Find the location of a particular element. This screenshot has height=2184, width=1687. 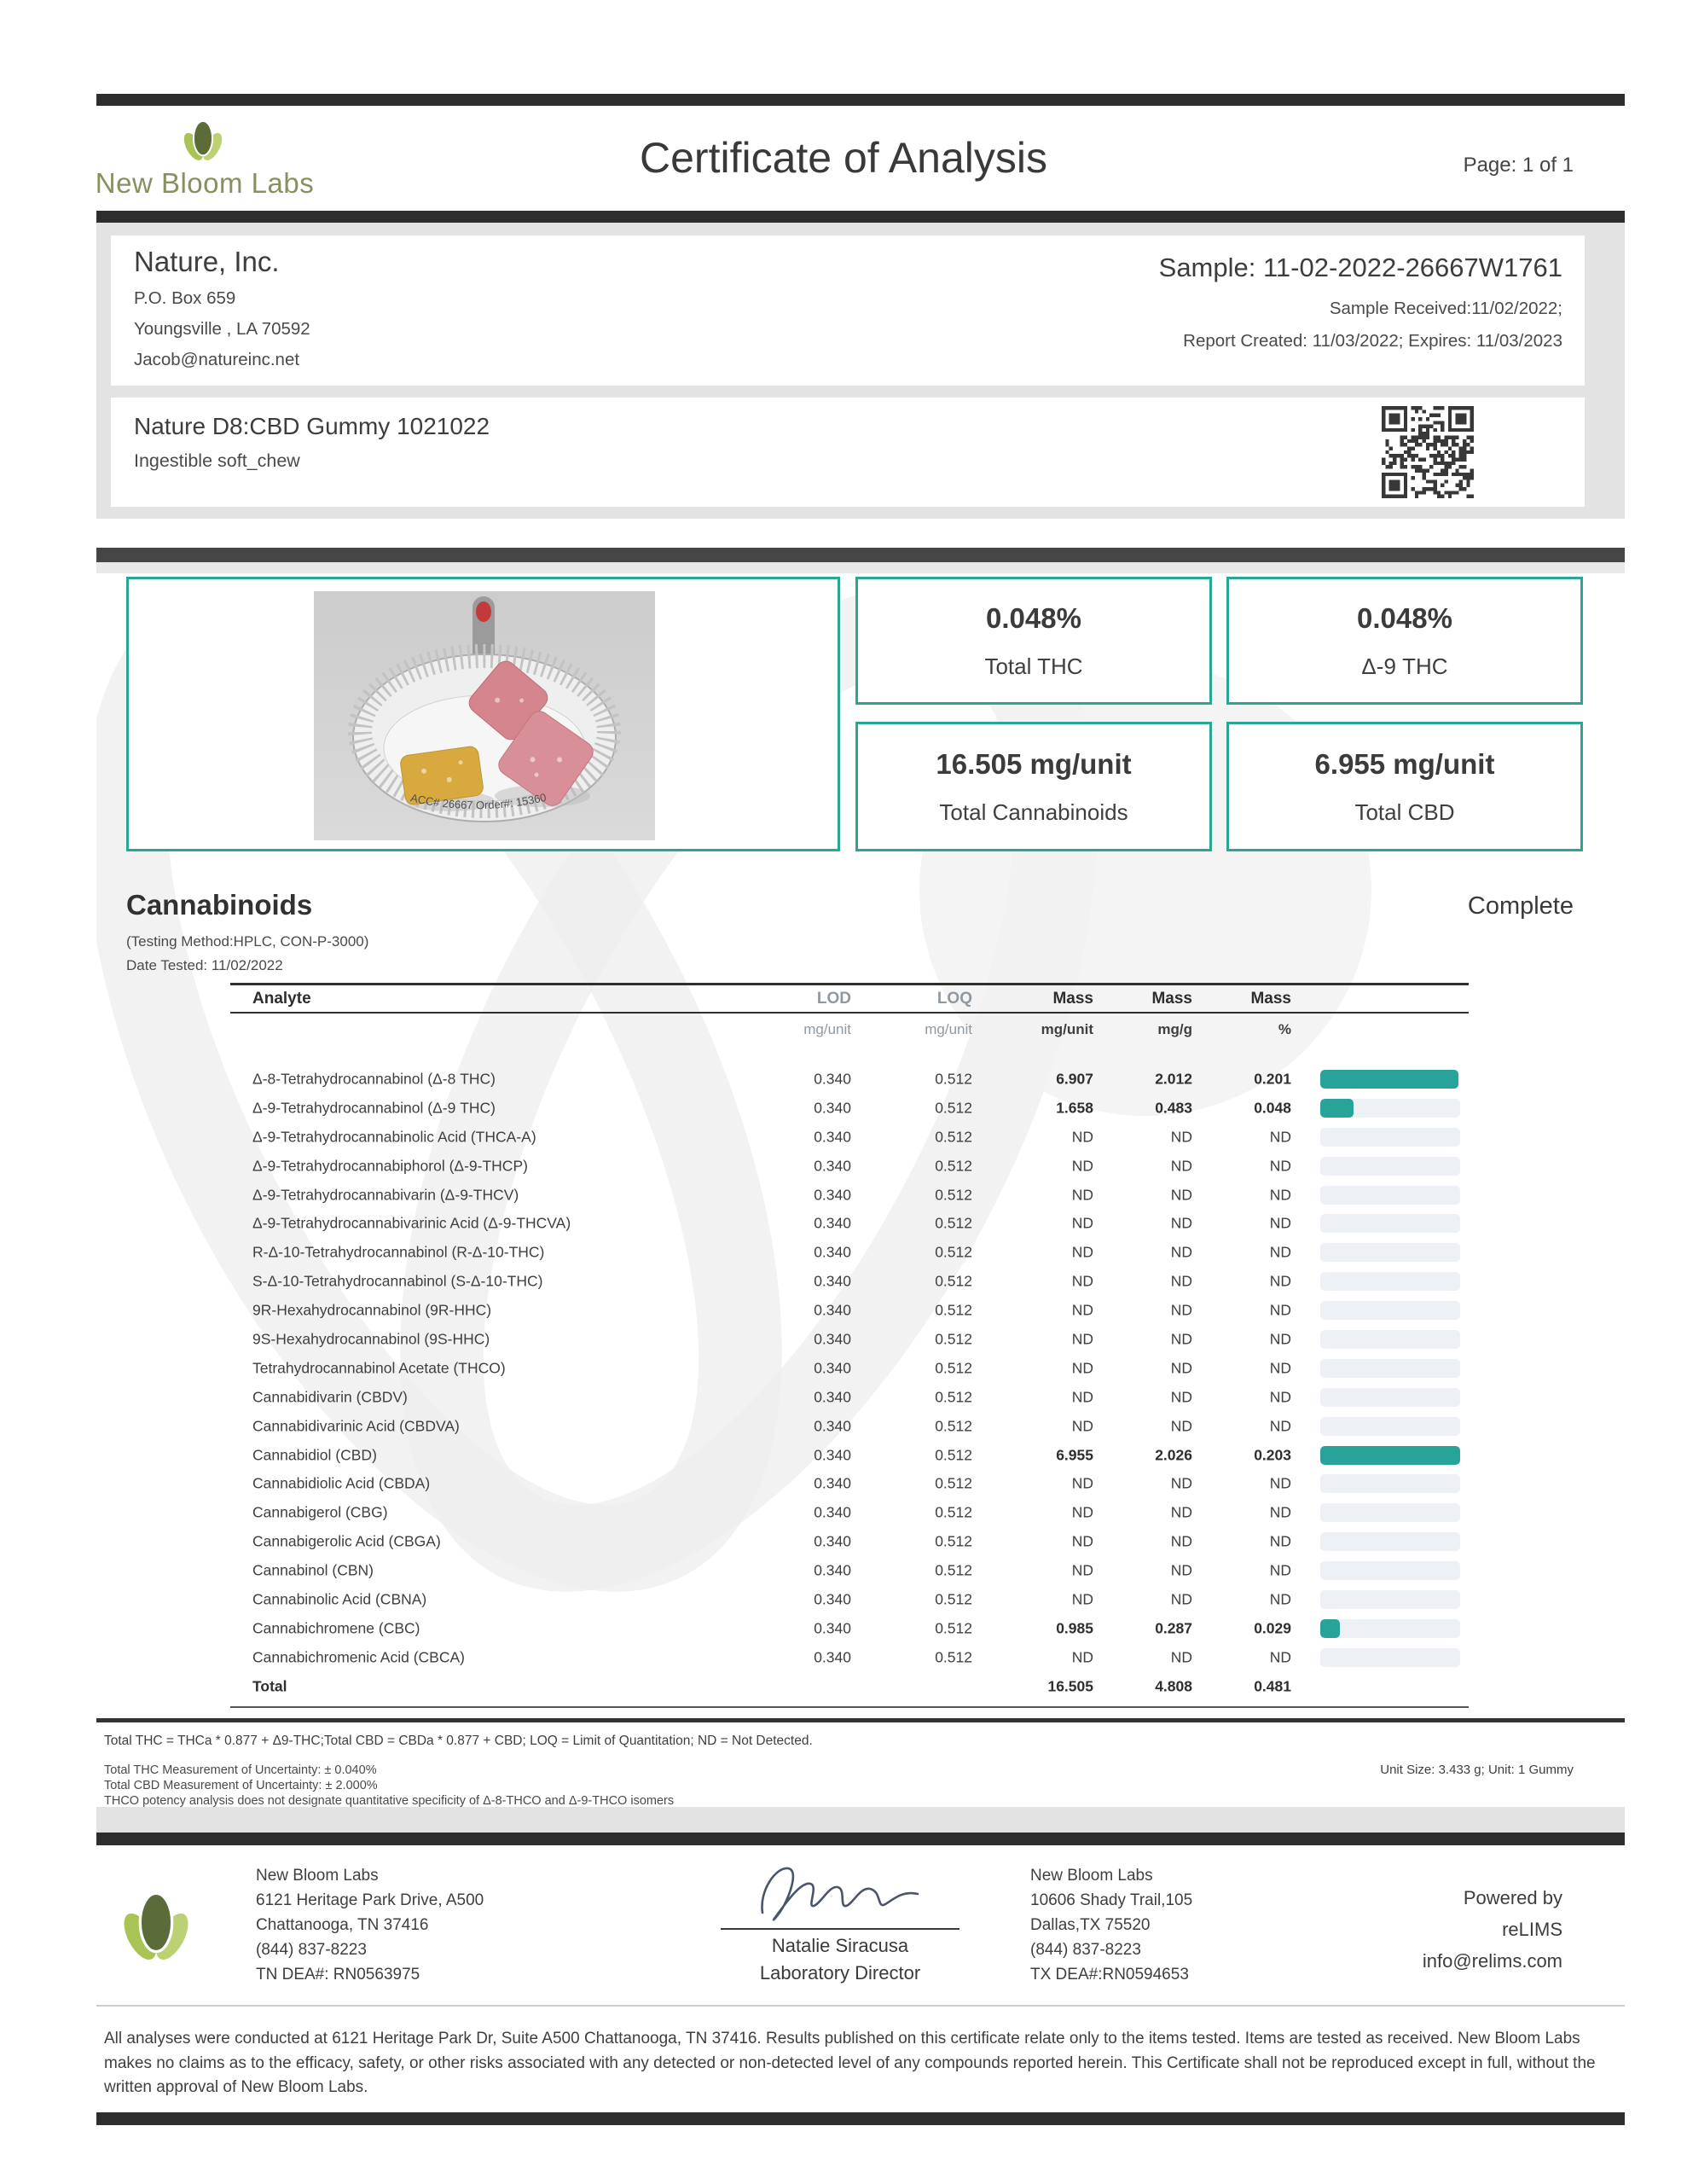

sample-id: Sample: 11-02-2022-26667W1761 is located at coordinates (1360, 267).